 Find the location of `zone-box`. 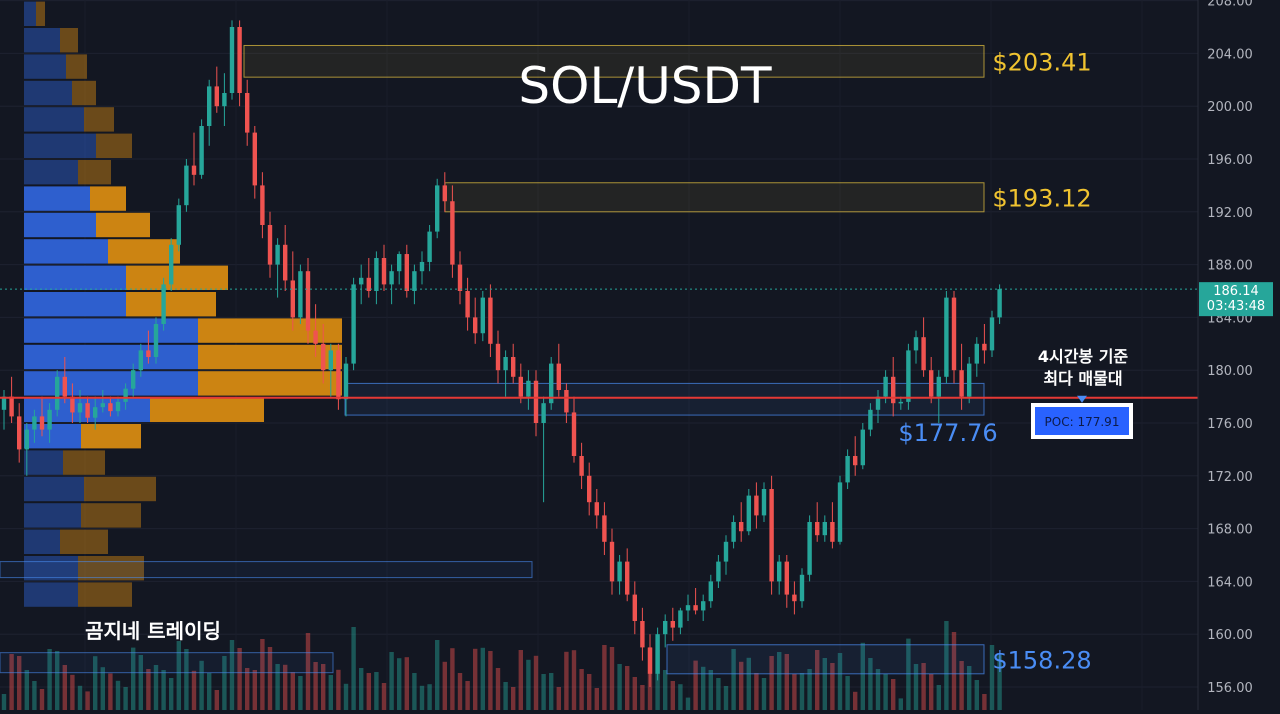

zone-box is located at coordinates (714, 197).